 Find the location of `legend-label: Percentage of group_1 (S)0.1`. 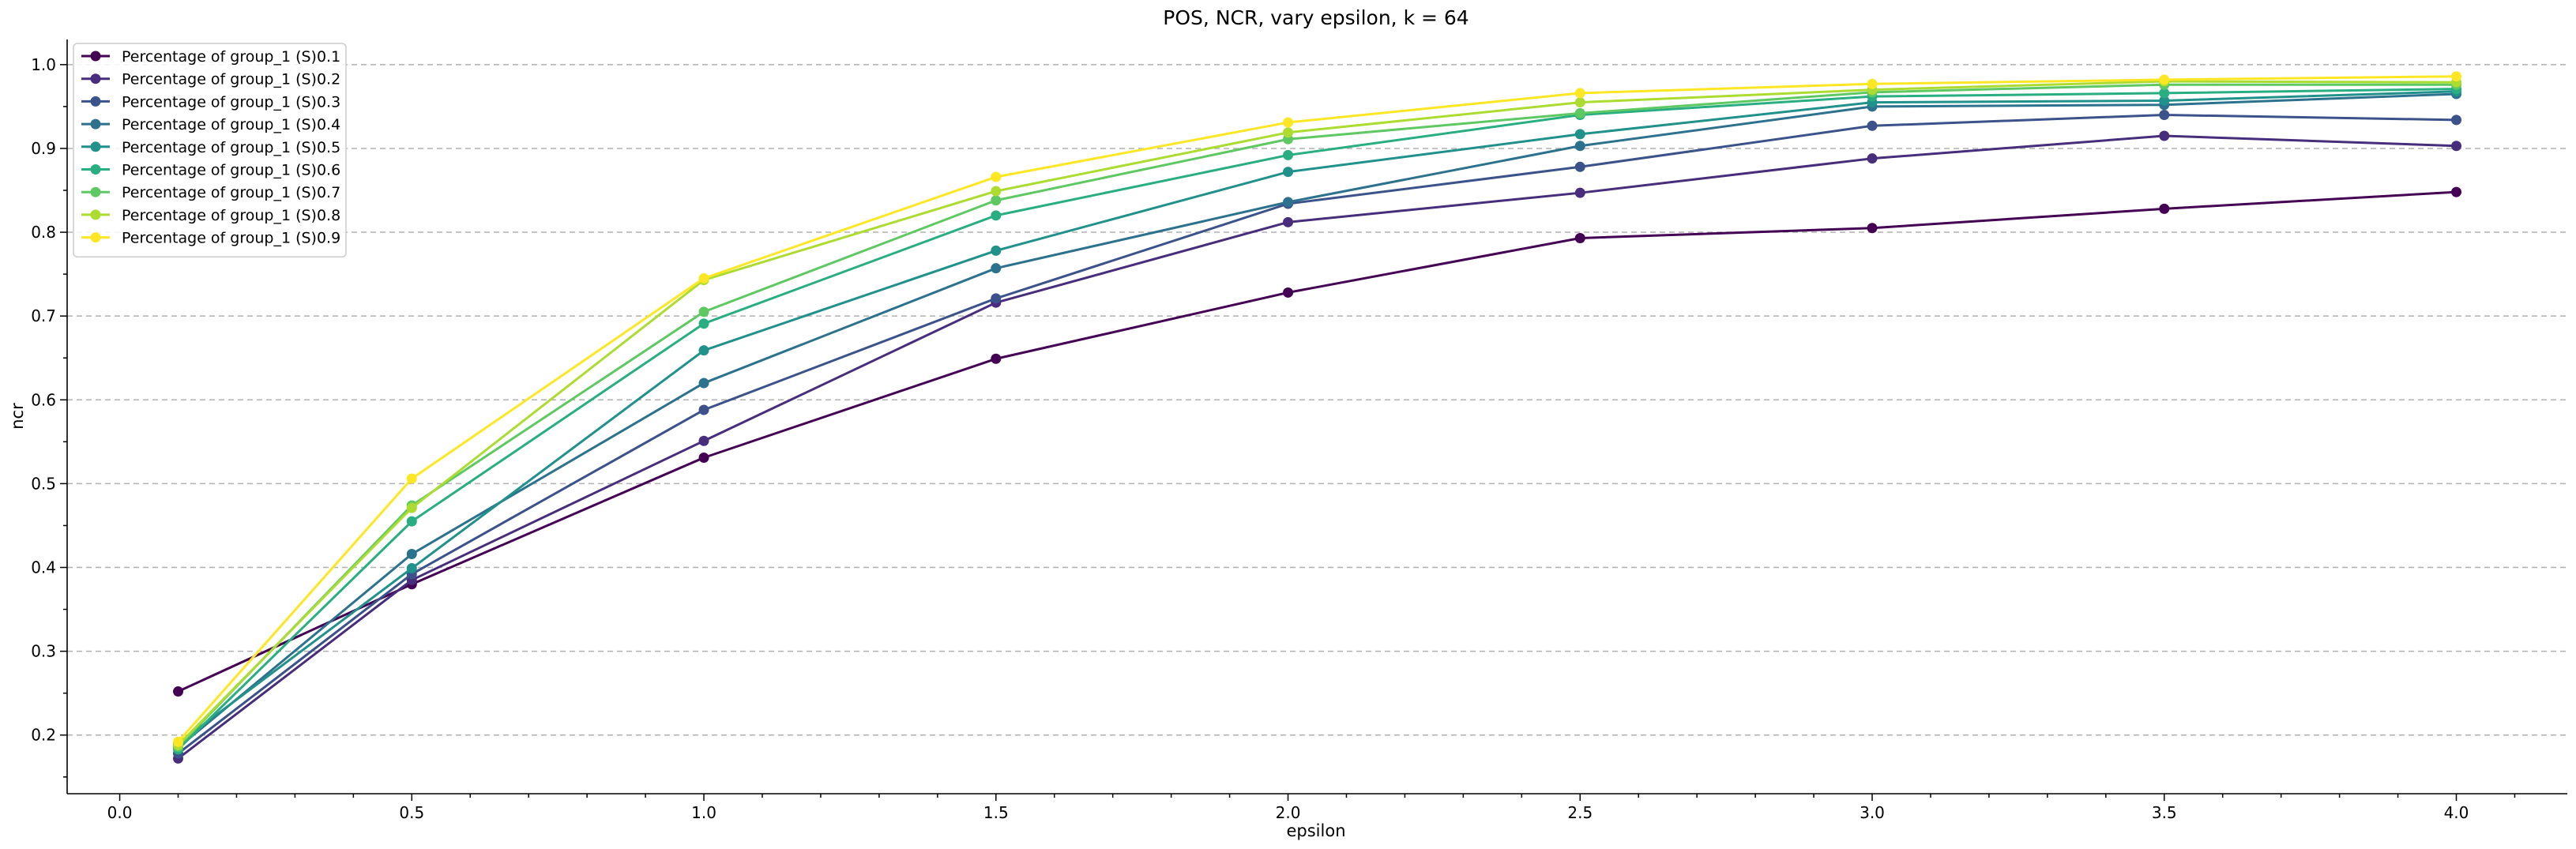

legend-label: Percentage of group_1 (S)0.1 is located at coordinates (231, 57).